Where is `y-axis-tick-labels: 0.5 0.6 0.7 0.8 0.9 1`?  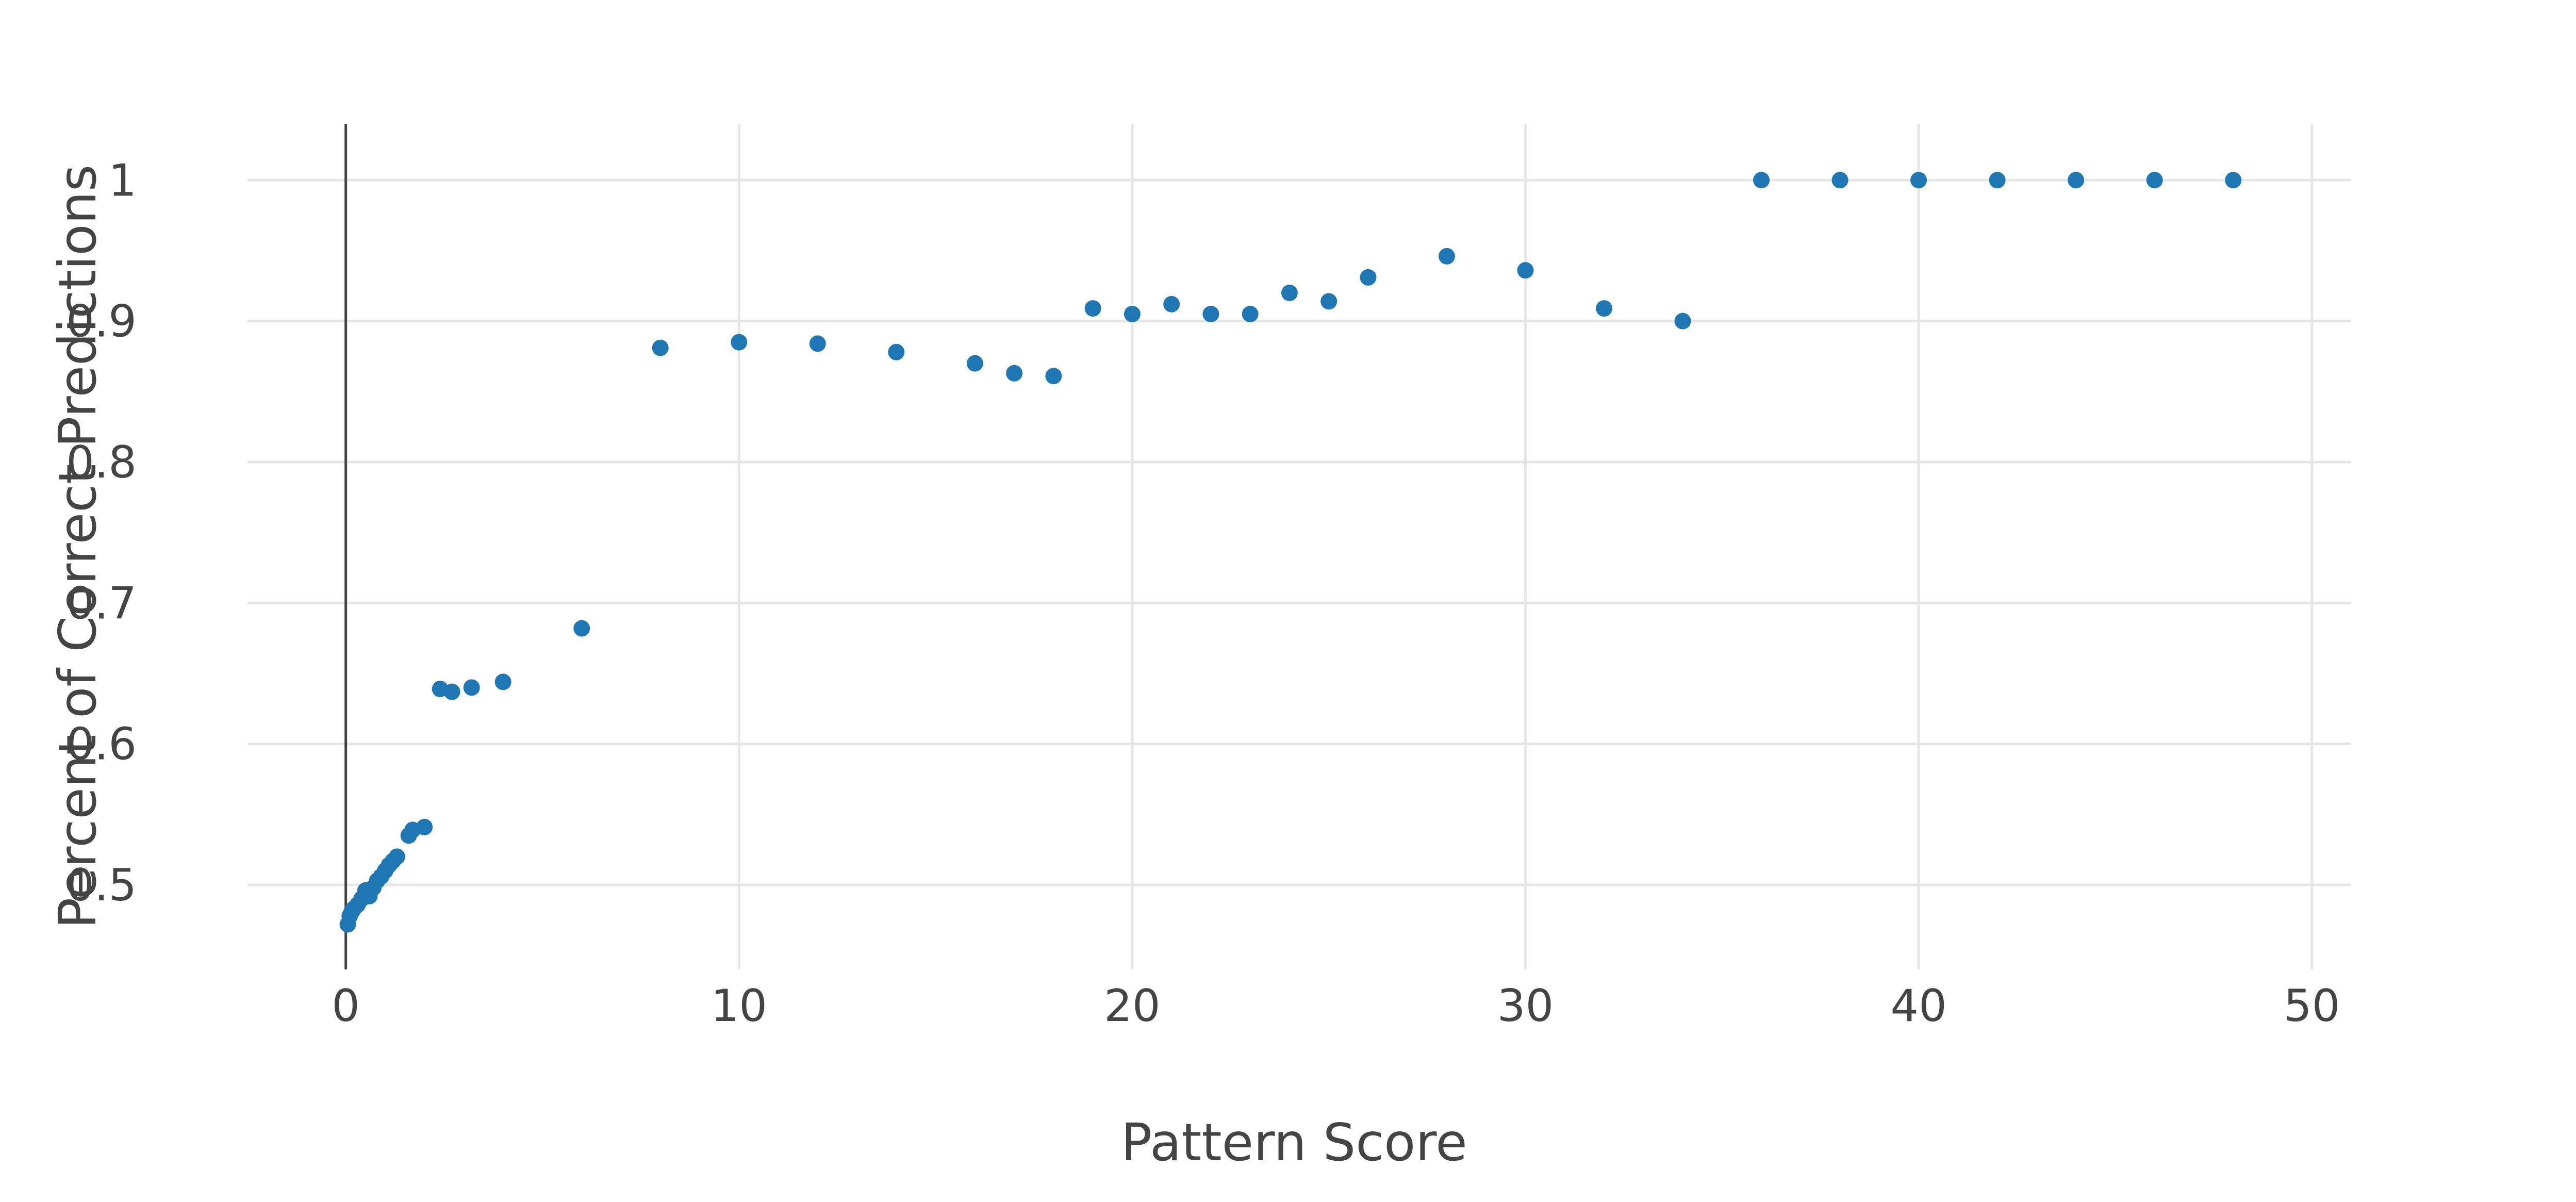 y-axis-tick-labels: 0.5 0.6 0.7 0.8 0.9 1 is located at coordinates (101, 533).